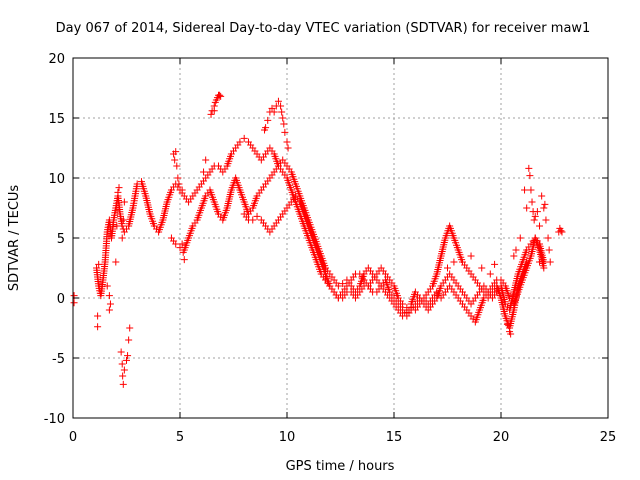 The width and height of the screenshot is (640, 480). Describe the element at coordinates (54, 419) in the screenshot. I see `y-tick-label: -10` at that location.